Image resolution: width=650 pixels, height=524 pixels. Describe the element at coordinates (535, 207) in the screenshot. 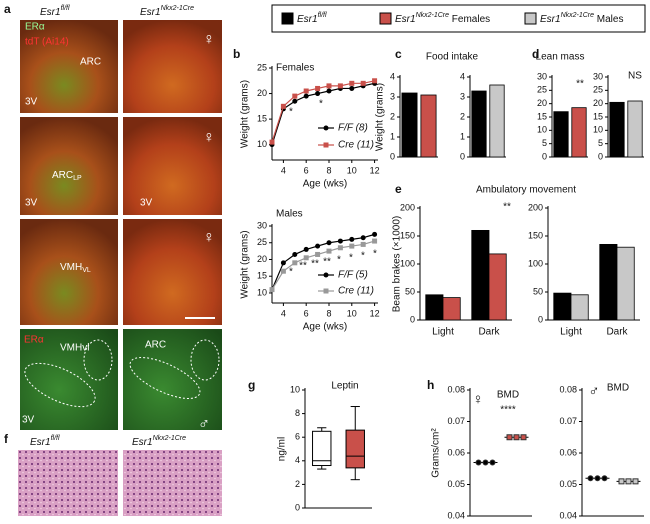

I see `y-tick-label: 200` at that location.